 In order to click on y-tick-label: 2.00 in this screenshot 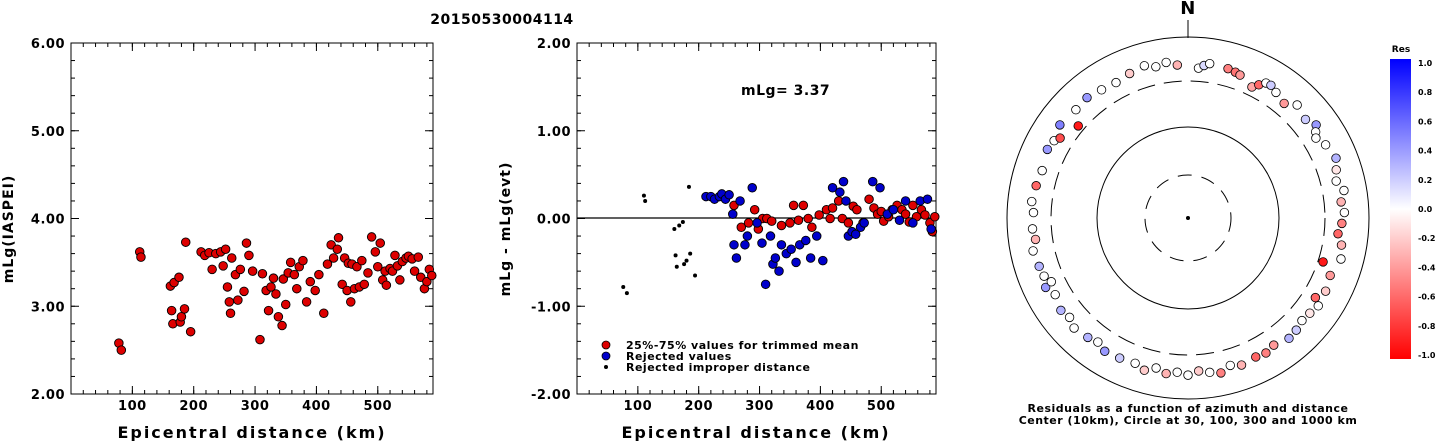, I will do `click(554, 44)`.